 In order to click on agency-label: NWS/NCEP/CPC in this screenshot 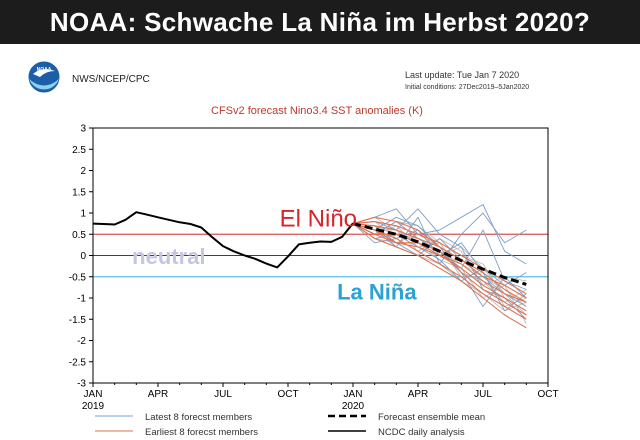, I will do `click(111, 79)`.